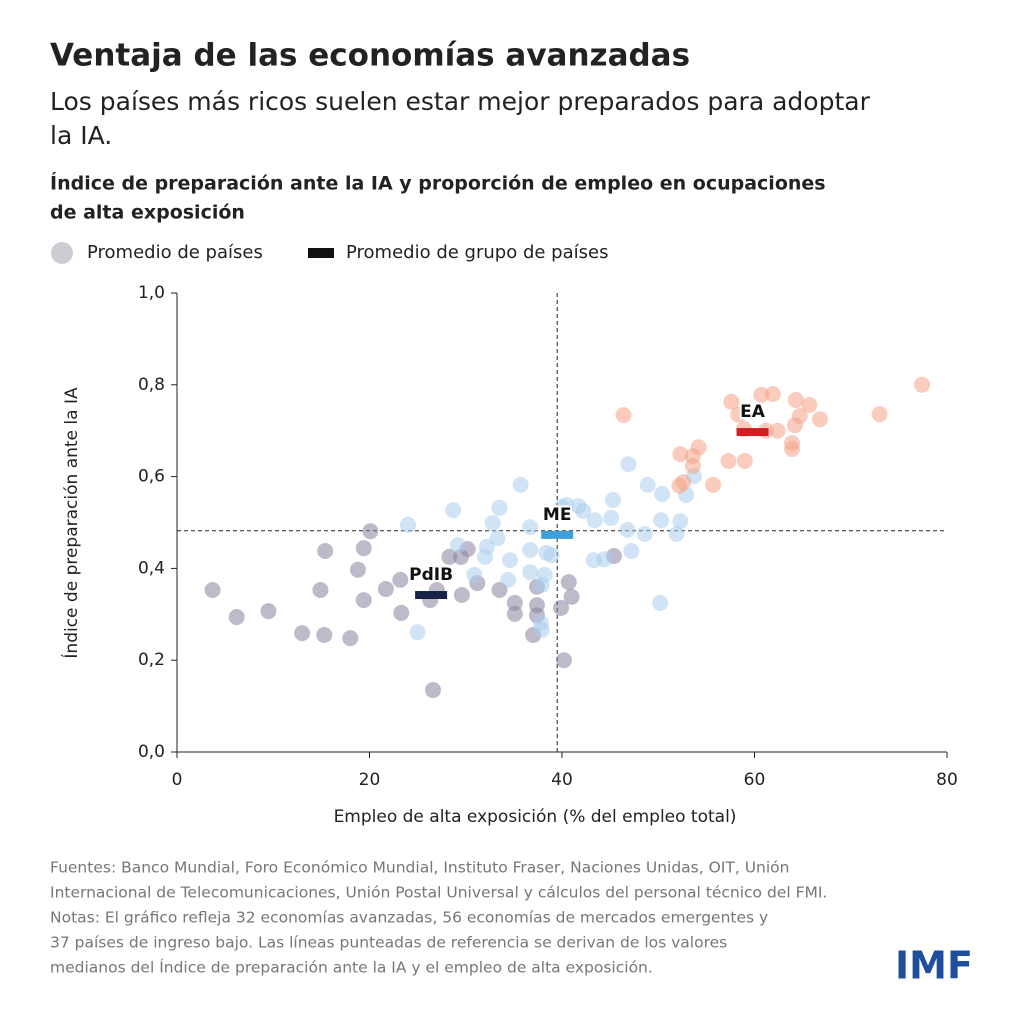 This screenshot has height=1024, width=1024. Describe the element at coordinates (147, 213) in the screenshot. I see `chart-title: de alta exposición` at that location.